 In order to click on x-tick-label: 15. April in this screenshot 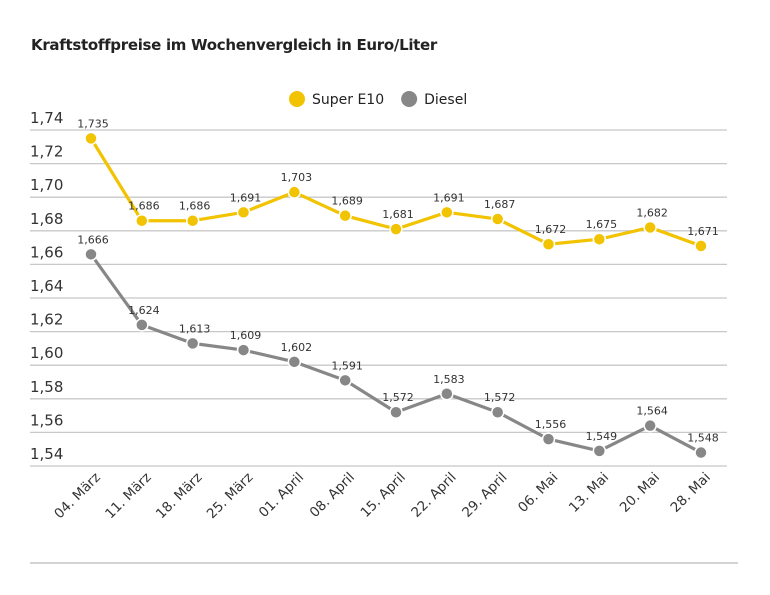, I will do `click(382, 495)`.